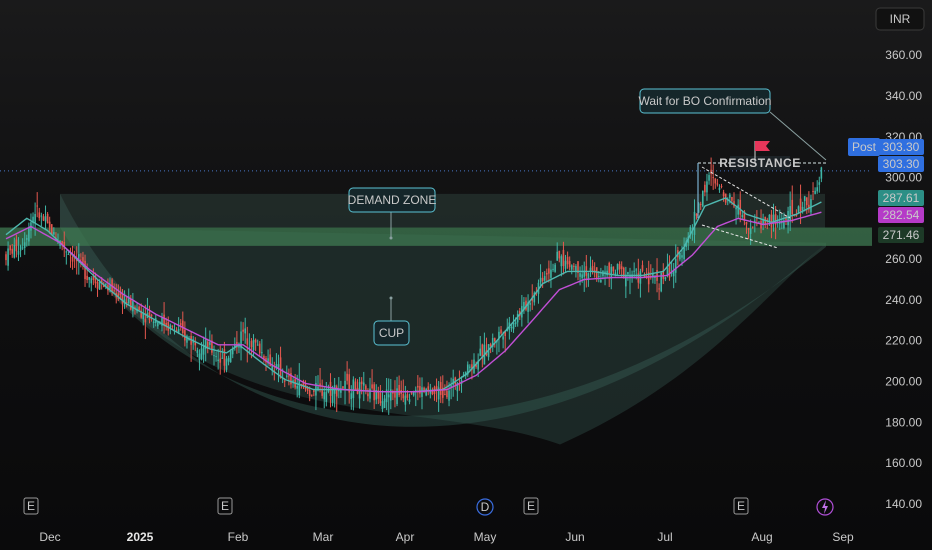 This screenshot has width=932, height=550. I want to click on dividend-marker, so click(485, 507).